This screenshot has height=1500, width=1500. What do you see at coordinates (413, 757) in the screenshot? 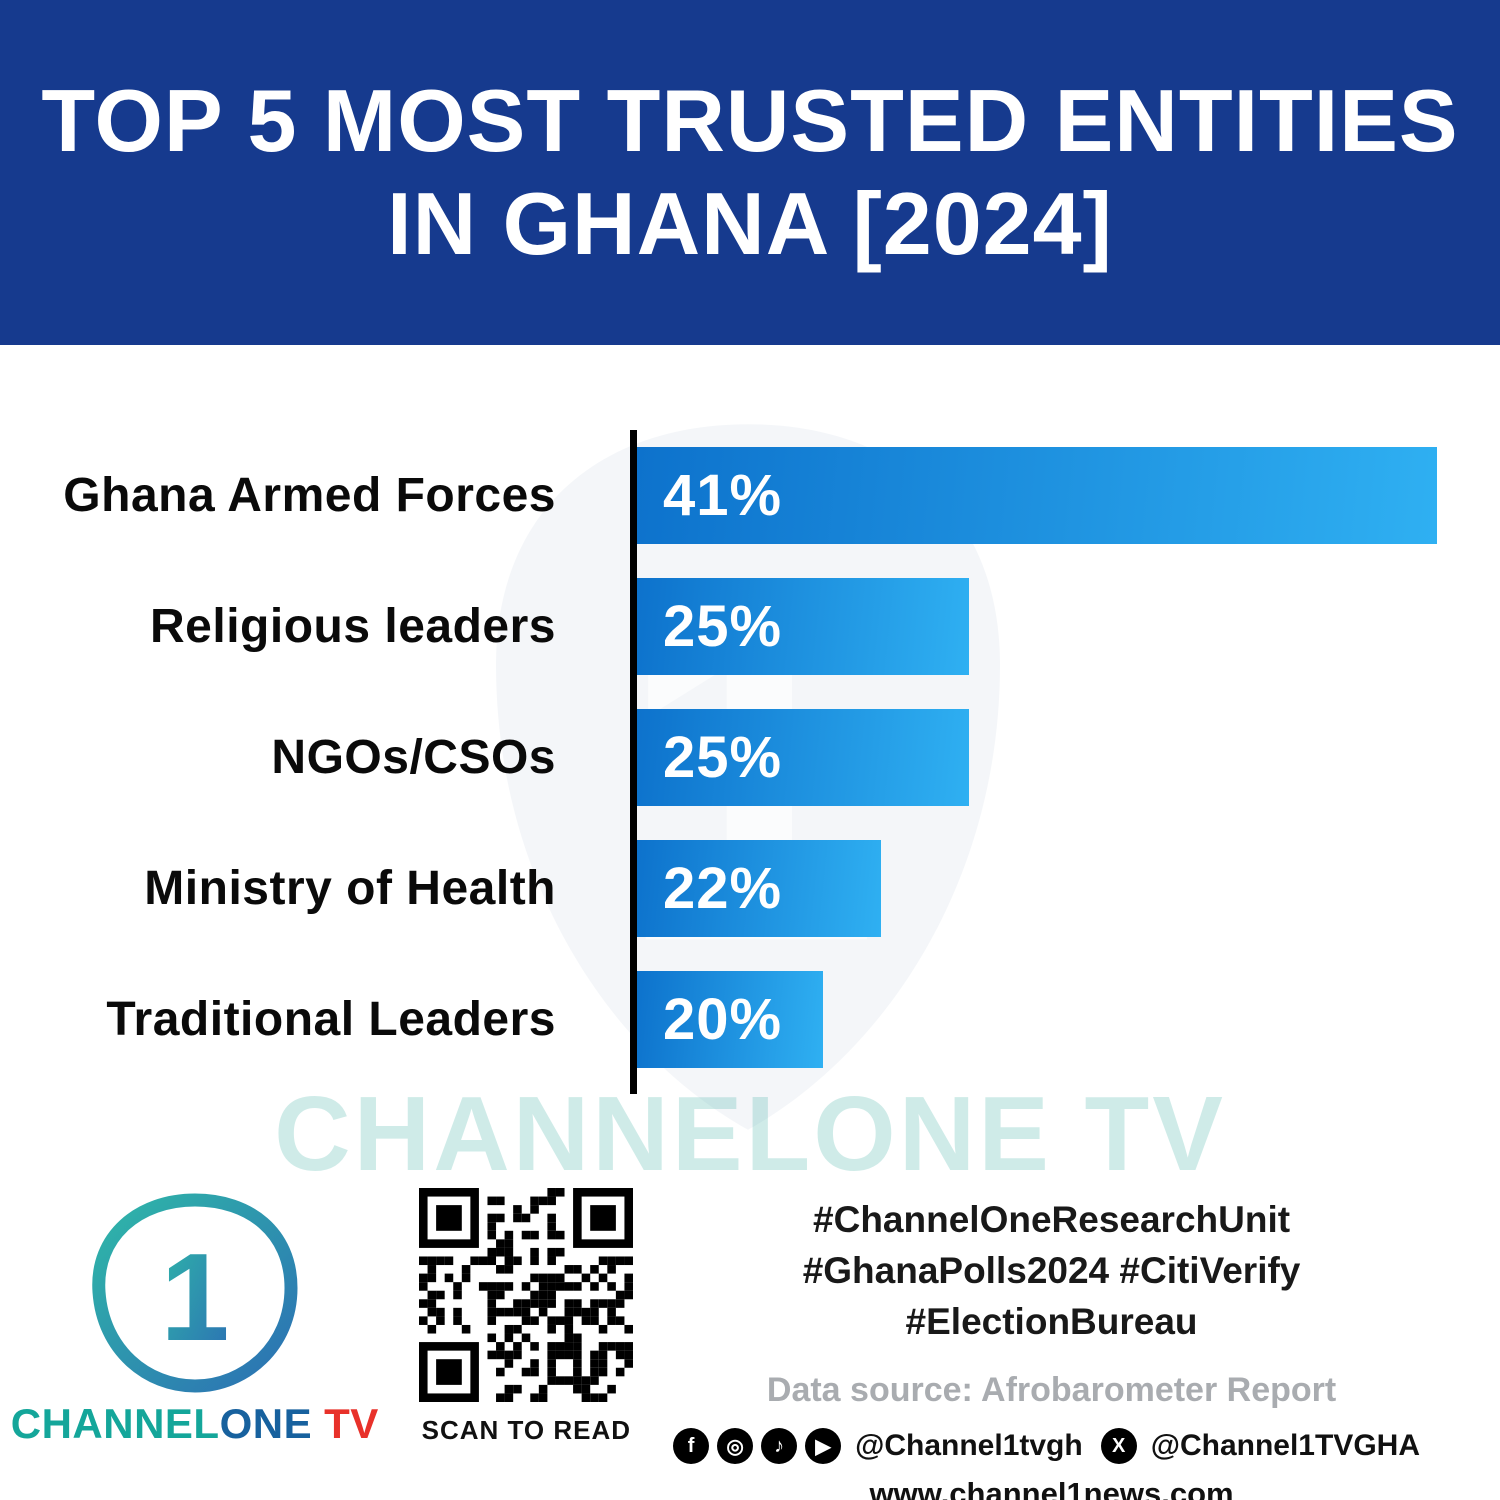
I see `category-label: NGOs/CSOs` at bounding box center [413, 757].